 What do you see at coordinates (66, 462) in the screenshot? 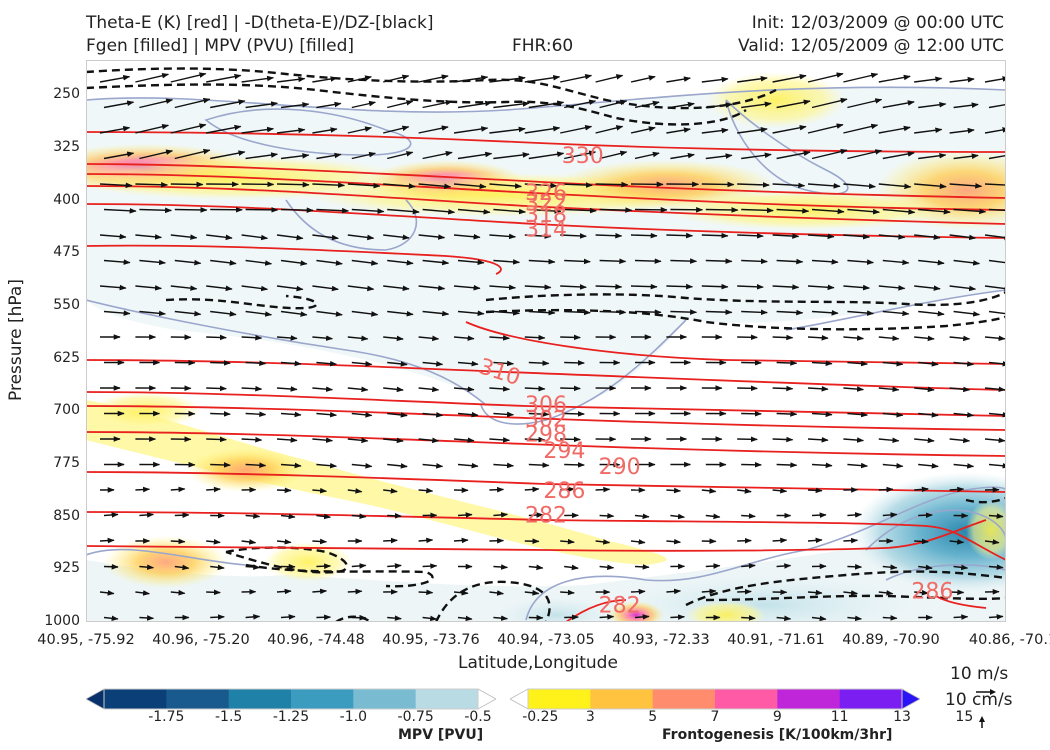
I see `y-tick-label: 775` at bounding box center [66, 462].